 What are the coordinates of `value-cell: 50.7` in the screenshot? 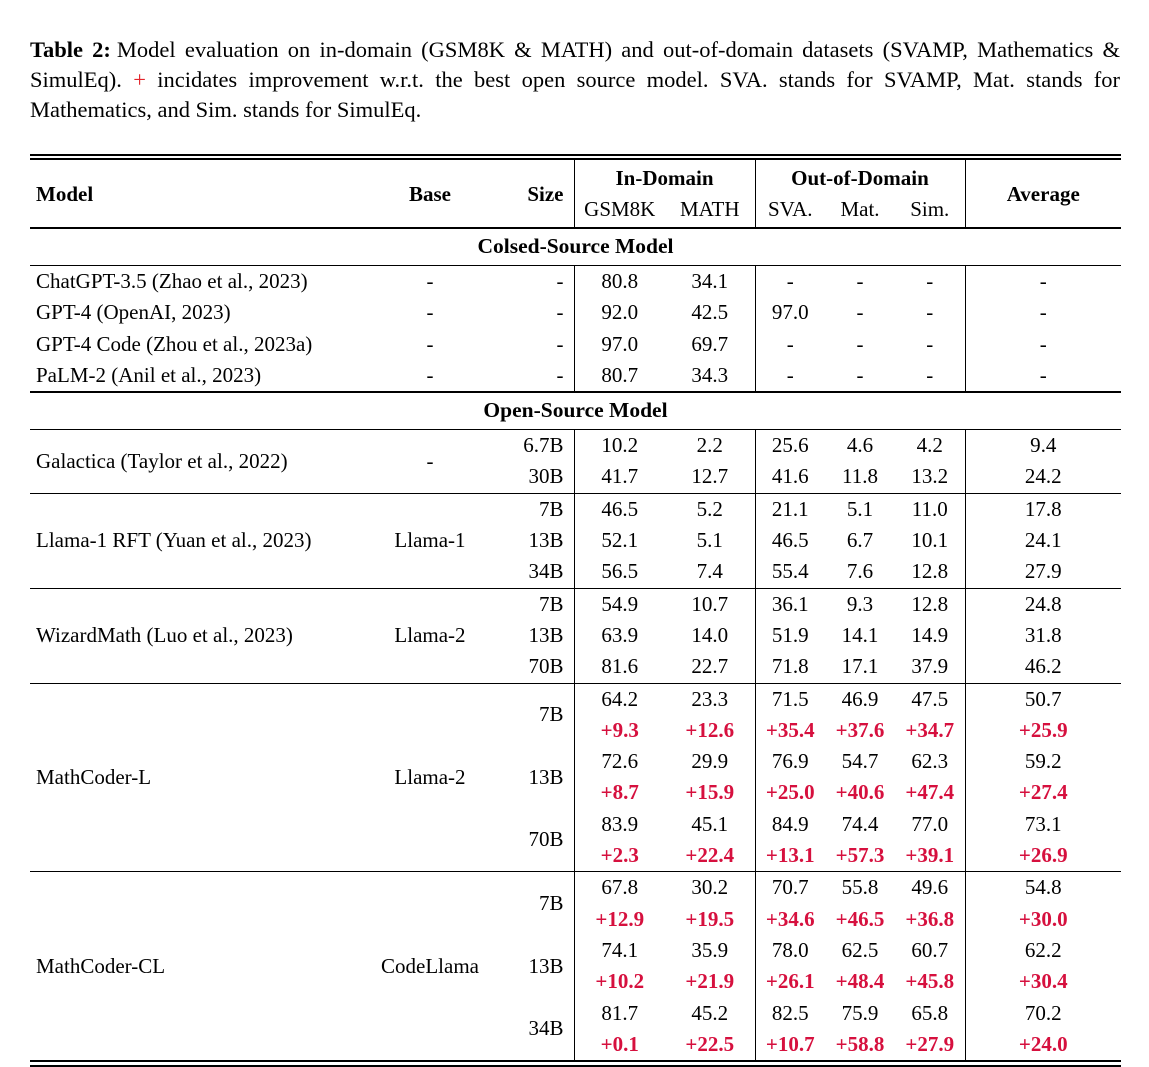 It's located at (1043, 699).